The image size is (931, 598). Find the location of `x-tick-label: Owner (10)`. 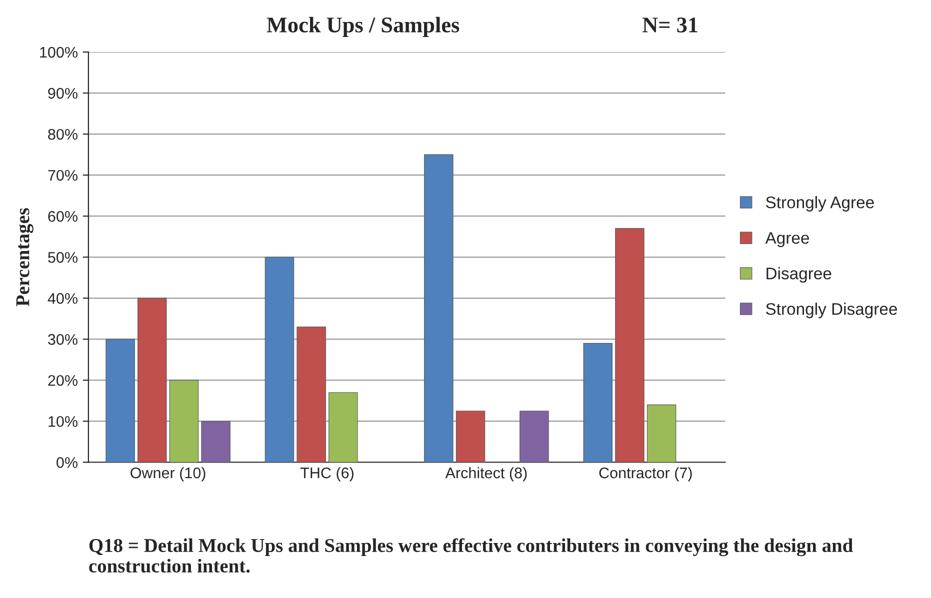

x-tick-label: Owner (10) is located at coordinates (168, 474).